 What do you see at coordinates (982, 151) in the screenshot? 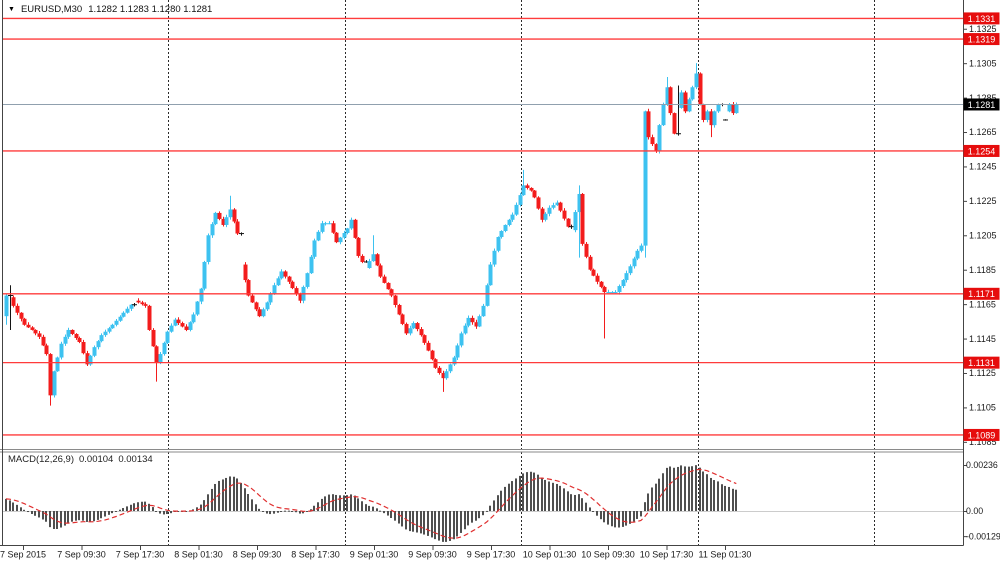
I see `svg-text: 1.1254` at bounding box center [982, 151].